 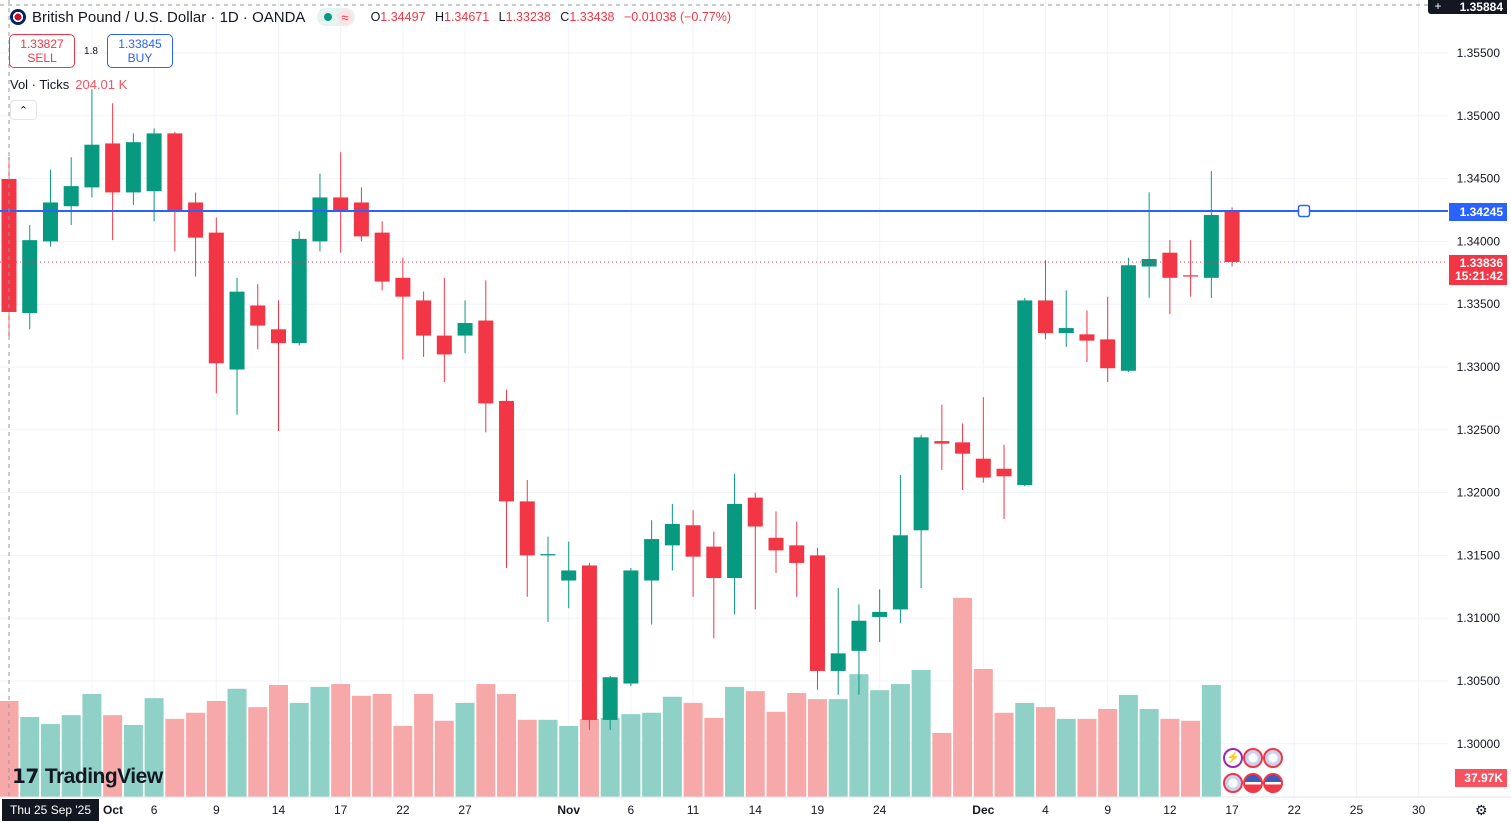 What do you see at coordinates (1478, 212) in the screenshot?
I see `horizontal-line-price-label: 1.34245` at bounding box center [1478, 212].